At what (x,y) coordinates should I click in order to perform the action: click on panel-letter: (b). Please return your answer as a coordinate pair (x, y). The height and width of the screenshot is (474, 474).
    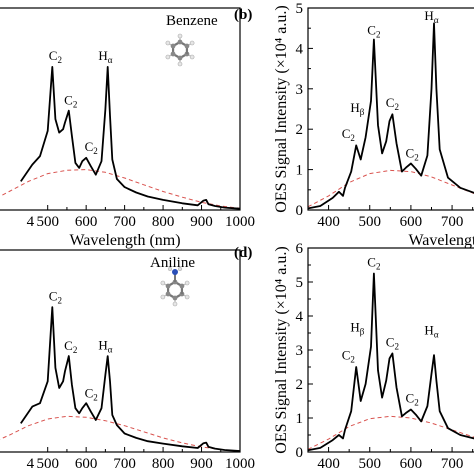
    Looking at the image, I should click on (243, 15).